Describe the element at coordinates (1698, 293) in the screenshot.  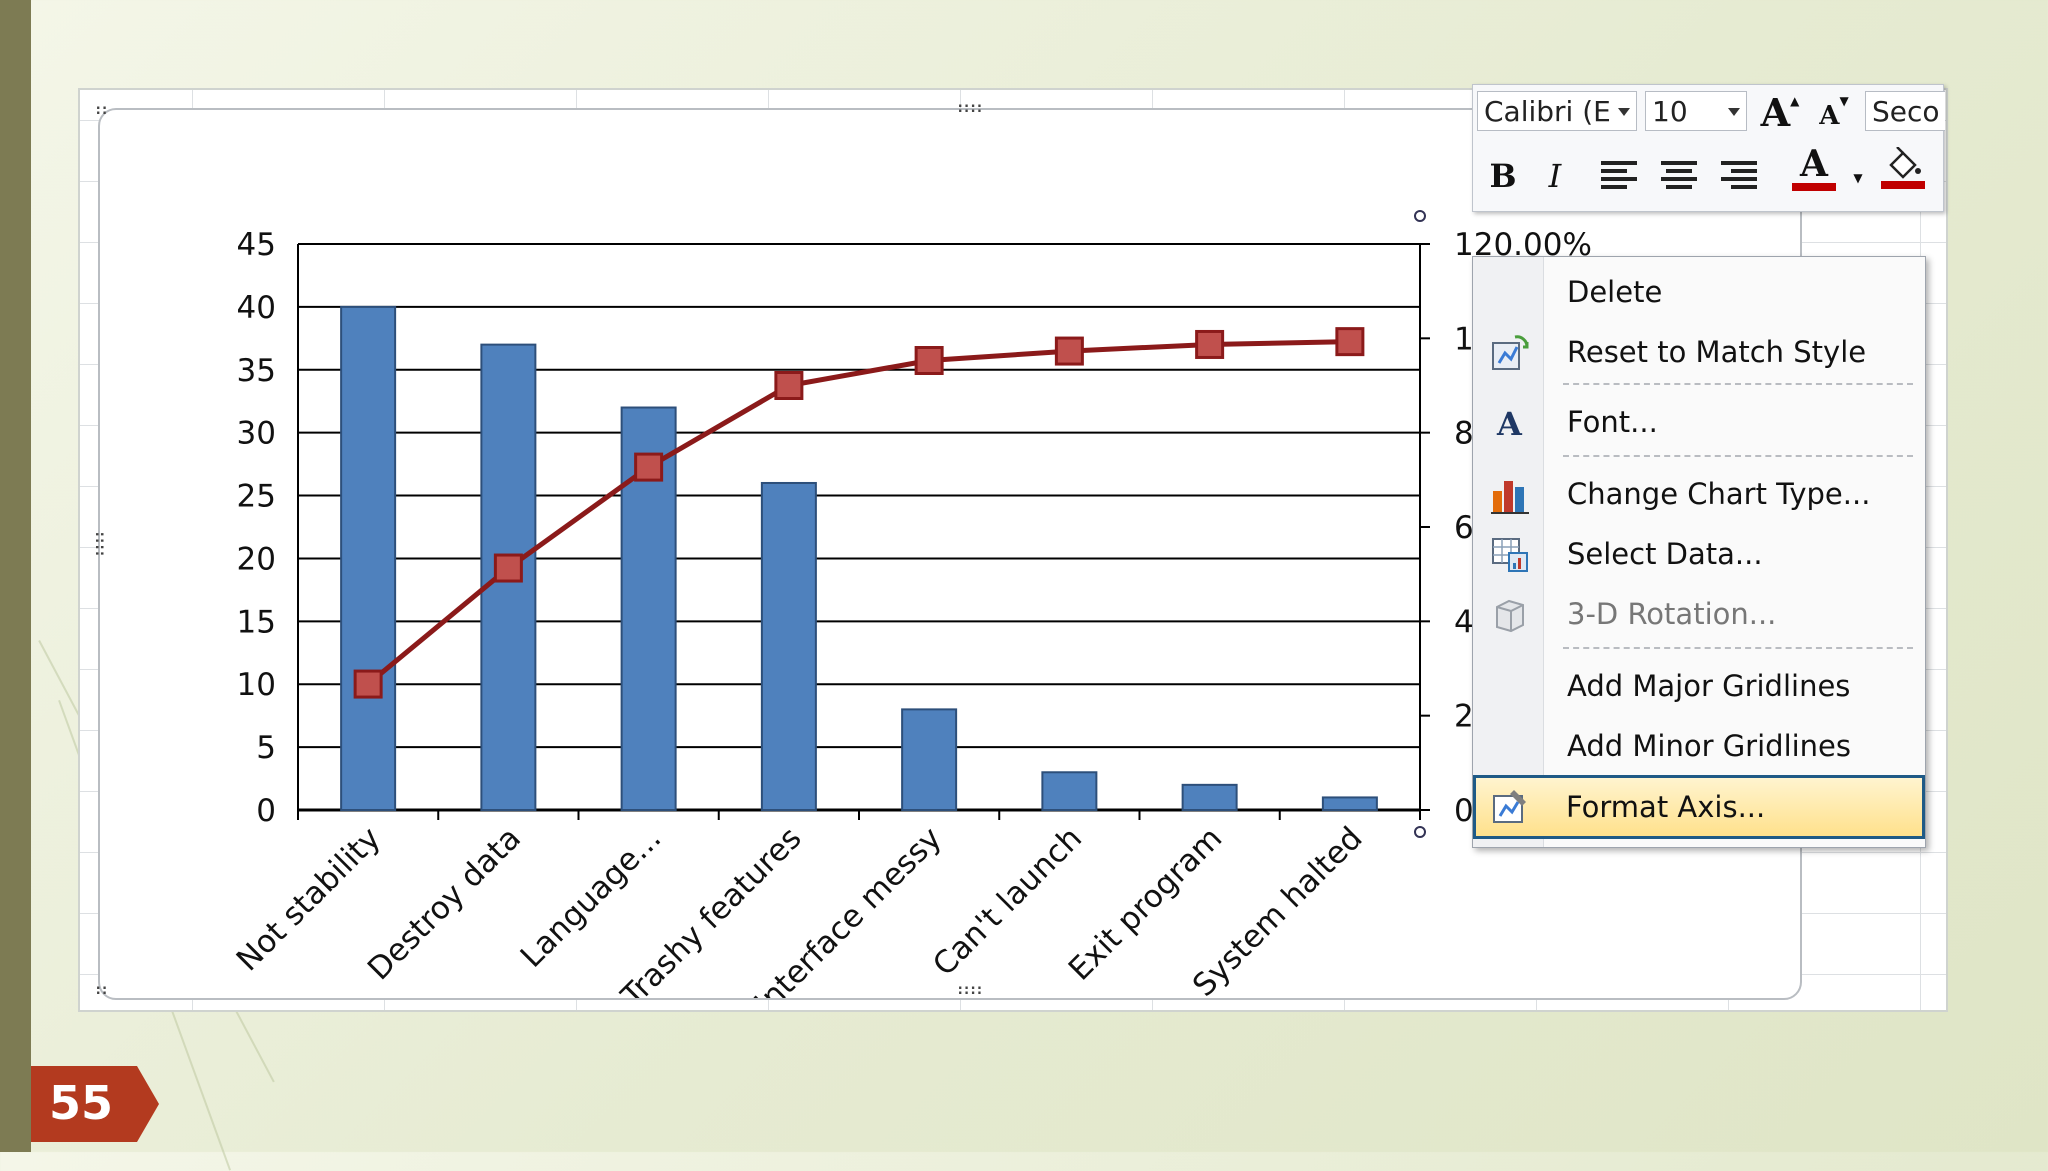
I see `menu-item-delete: Delete` at that location.